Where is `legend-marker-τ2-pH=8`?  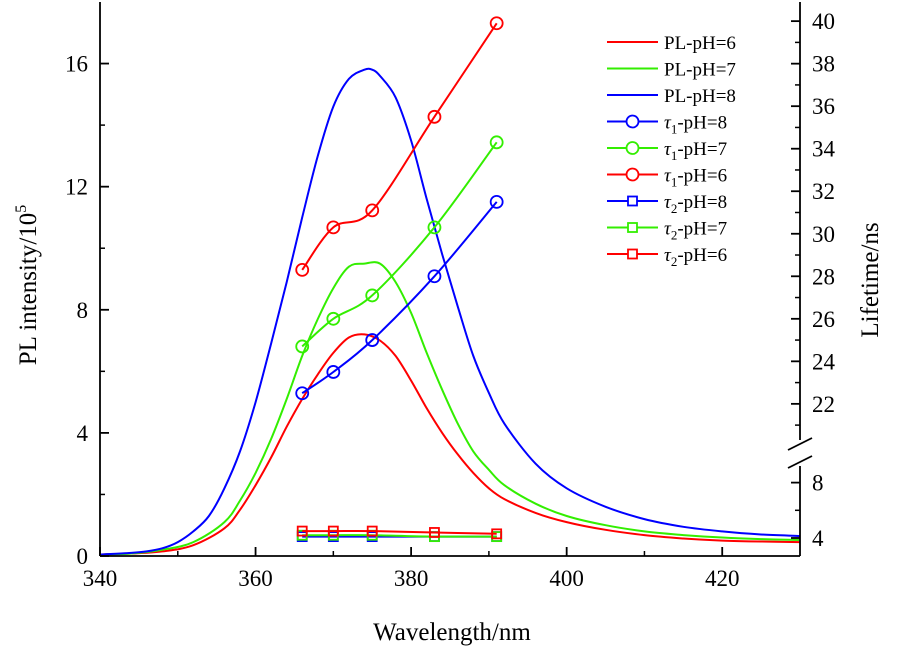 legend-marker-τ2-pH=8 is located at coordinates (632, 201).